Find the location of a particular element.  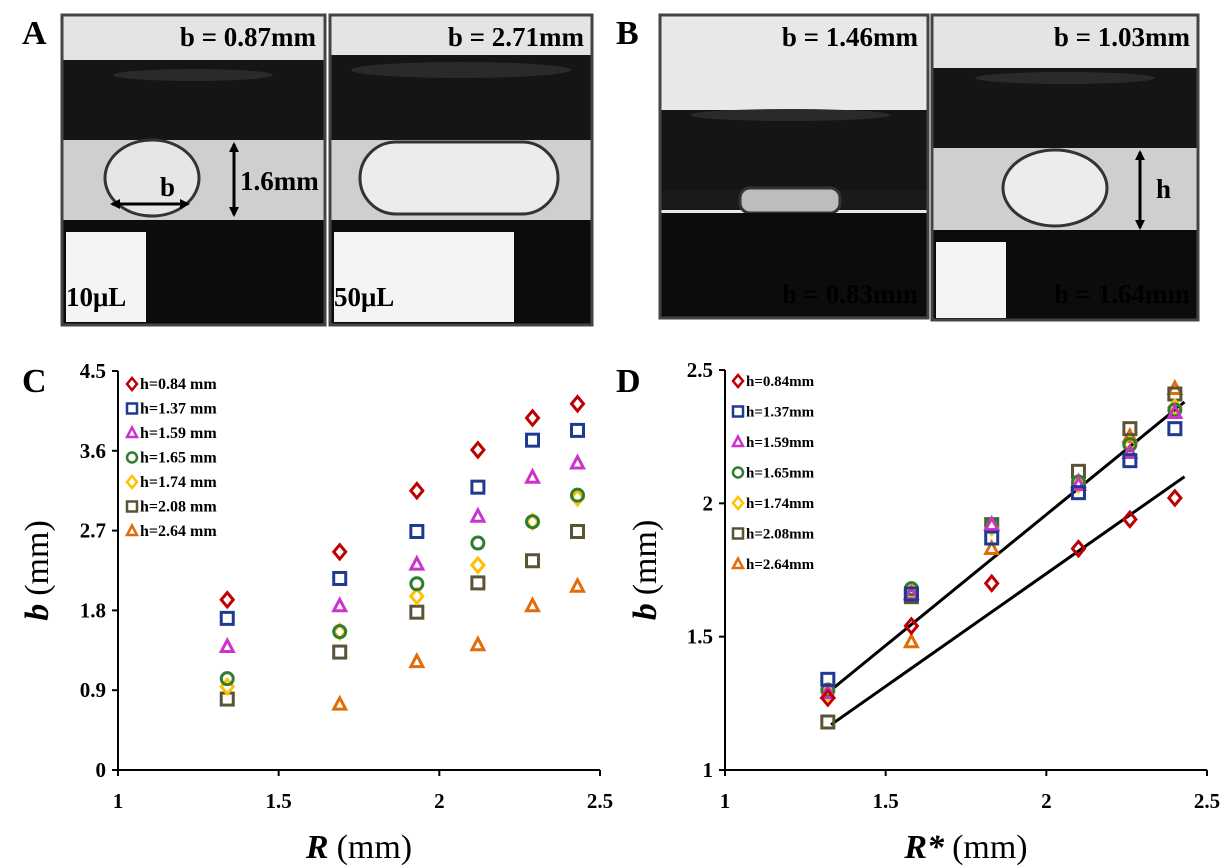

y-tick-label: 1.5 is located at coordinates (700, 637).